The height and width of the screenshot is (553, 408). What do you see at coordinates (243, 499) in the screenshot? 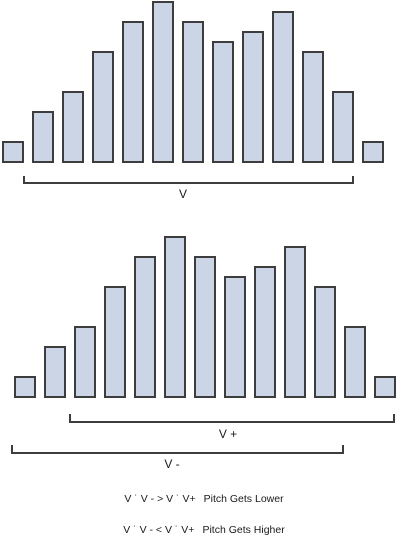
I see `equation-lower-result: Pitch Gets Lower` at bounding box center [243, 499].